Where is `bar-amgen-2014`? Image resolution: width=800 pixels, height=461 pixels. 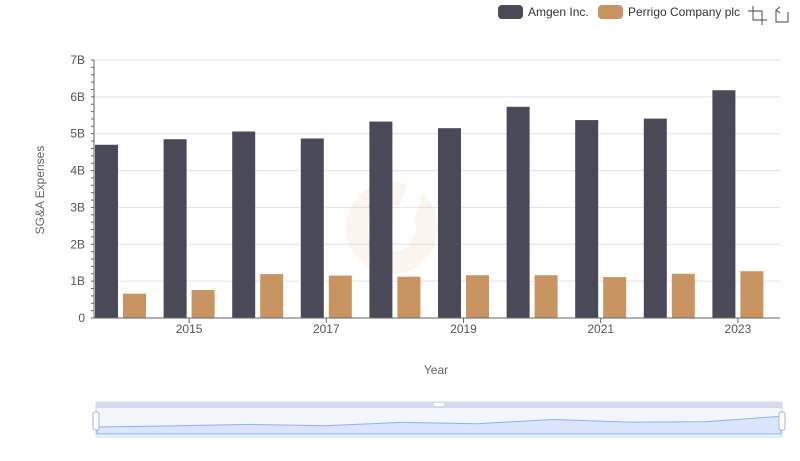 bar-amgen-2014 is located at coordinates (106, 231).